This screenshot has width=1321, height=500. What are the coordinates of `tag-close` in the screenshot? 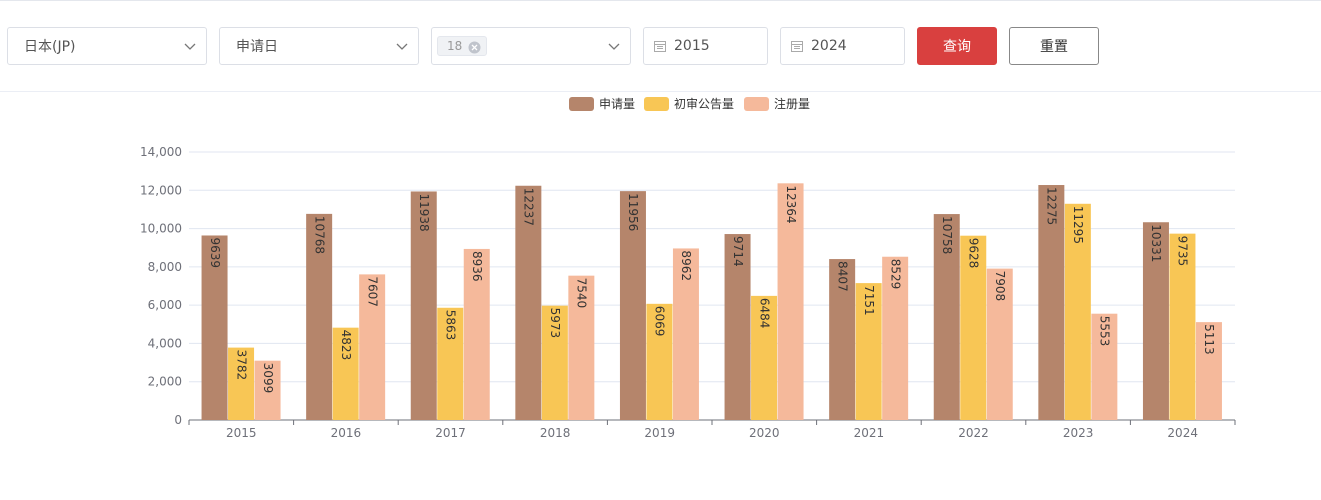 It's located at (474, 47).